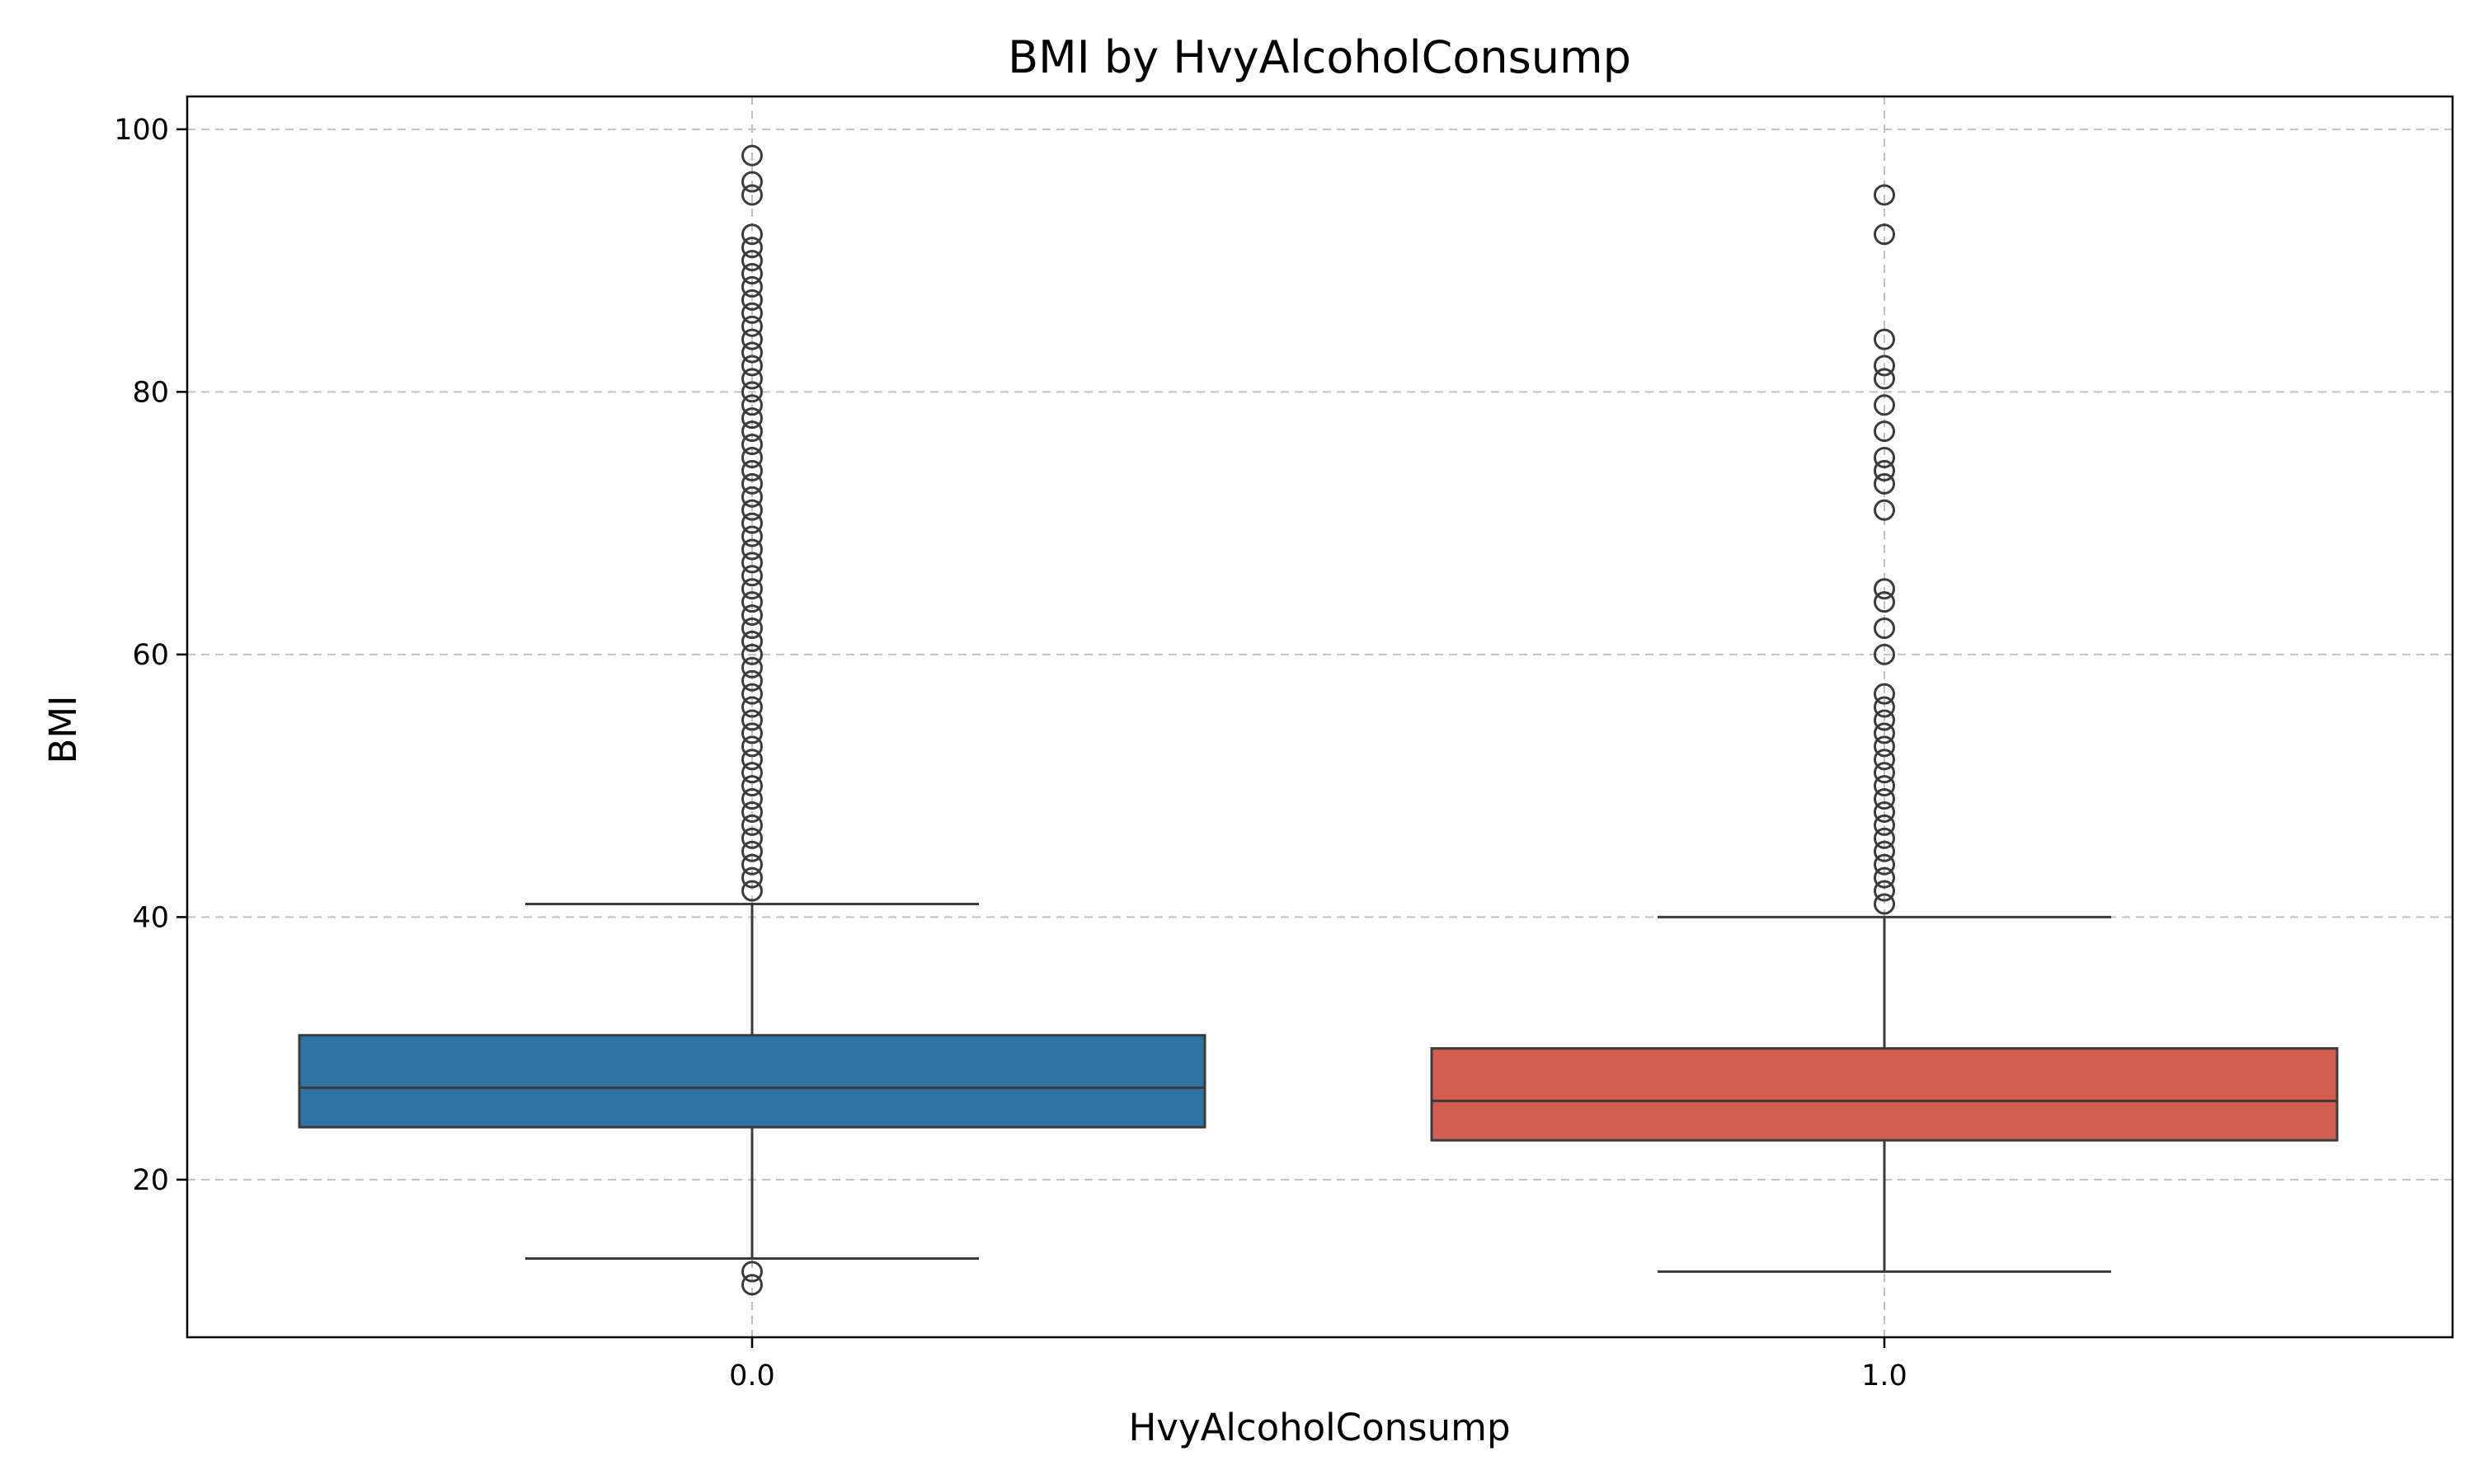  I want to click on y-axis-label: BMI, so click(63, 730).